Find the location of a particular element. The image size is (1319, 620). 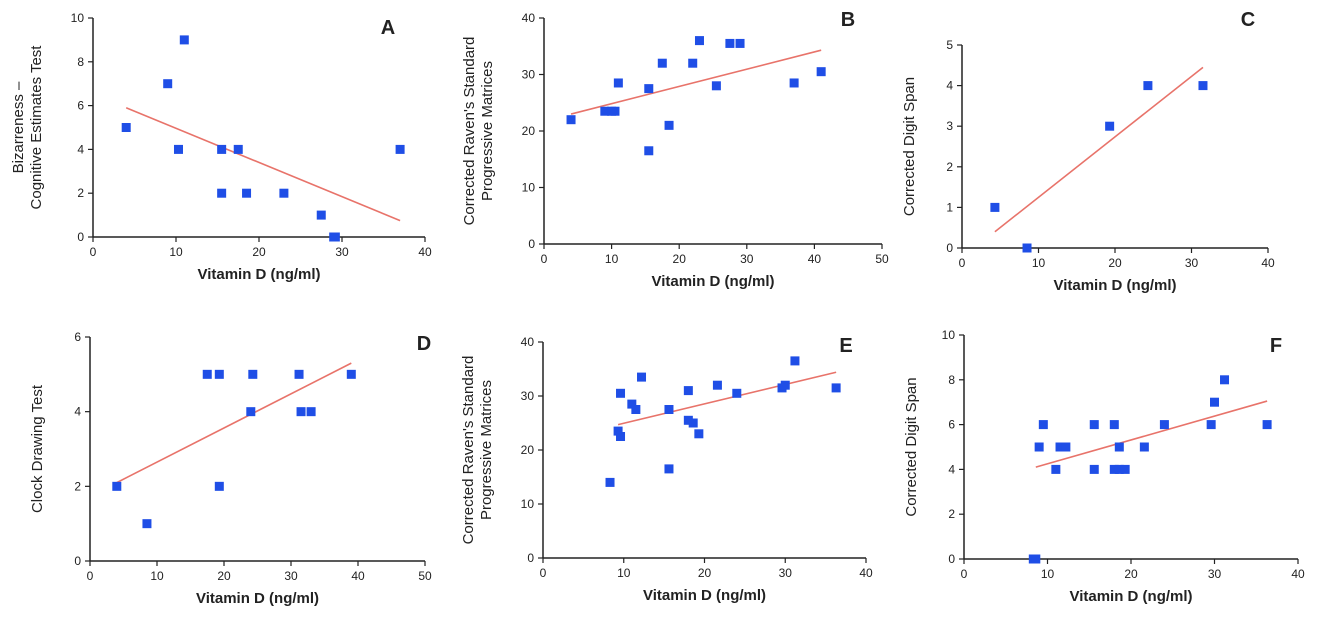

y-tick-label: 6 is located at coordinates (951, 425).